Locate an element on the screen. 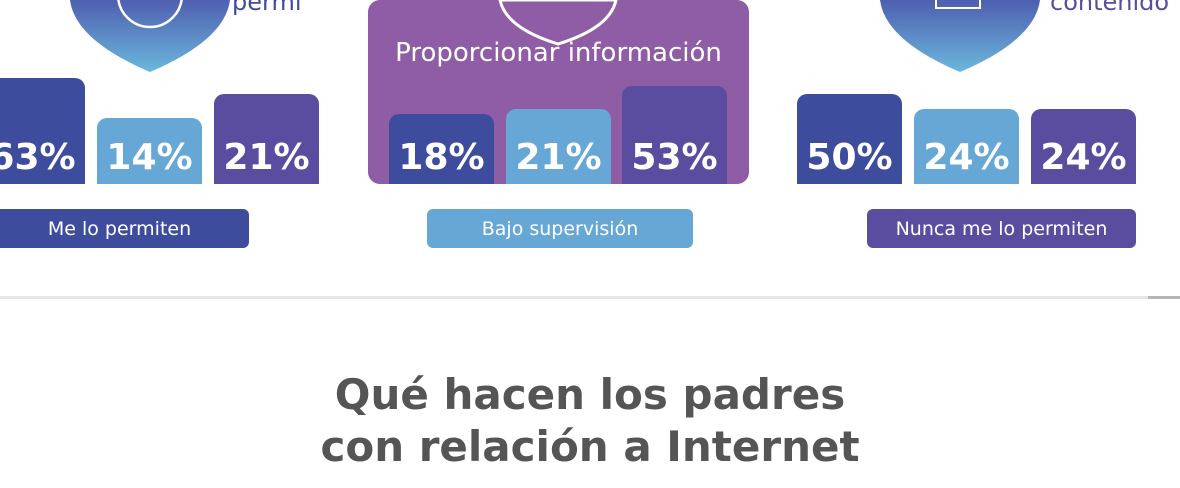  cut-label: contenido is located at coordinates (1110, 8).